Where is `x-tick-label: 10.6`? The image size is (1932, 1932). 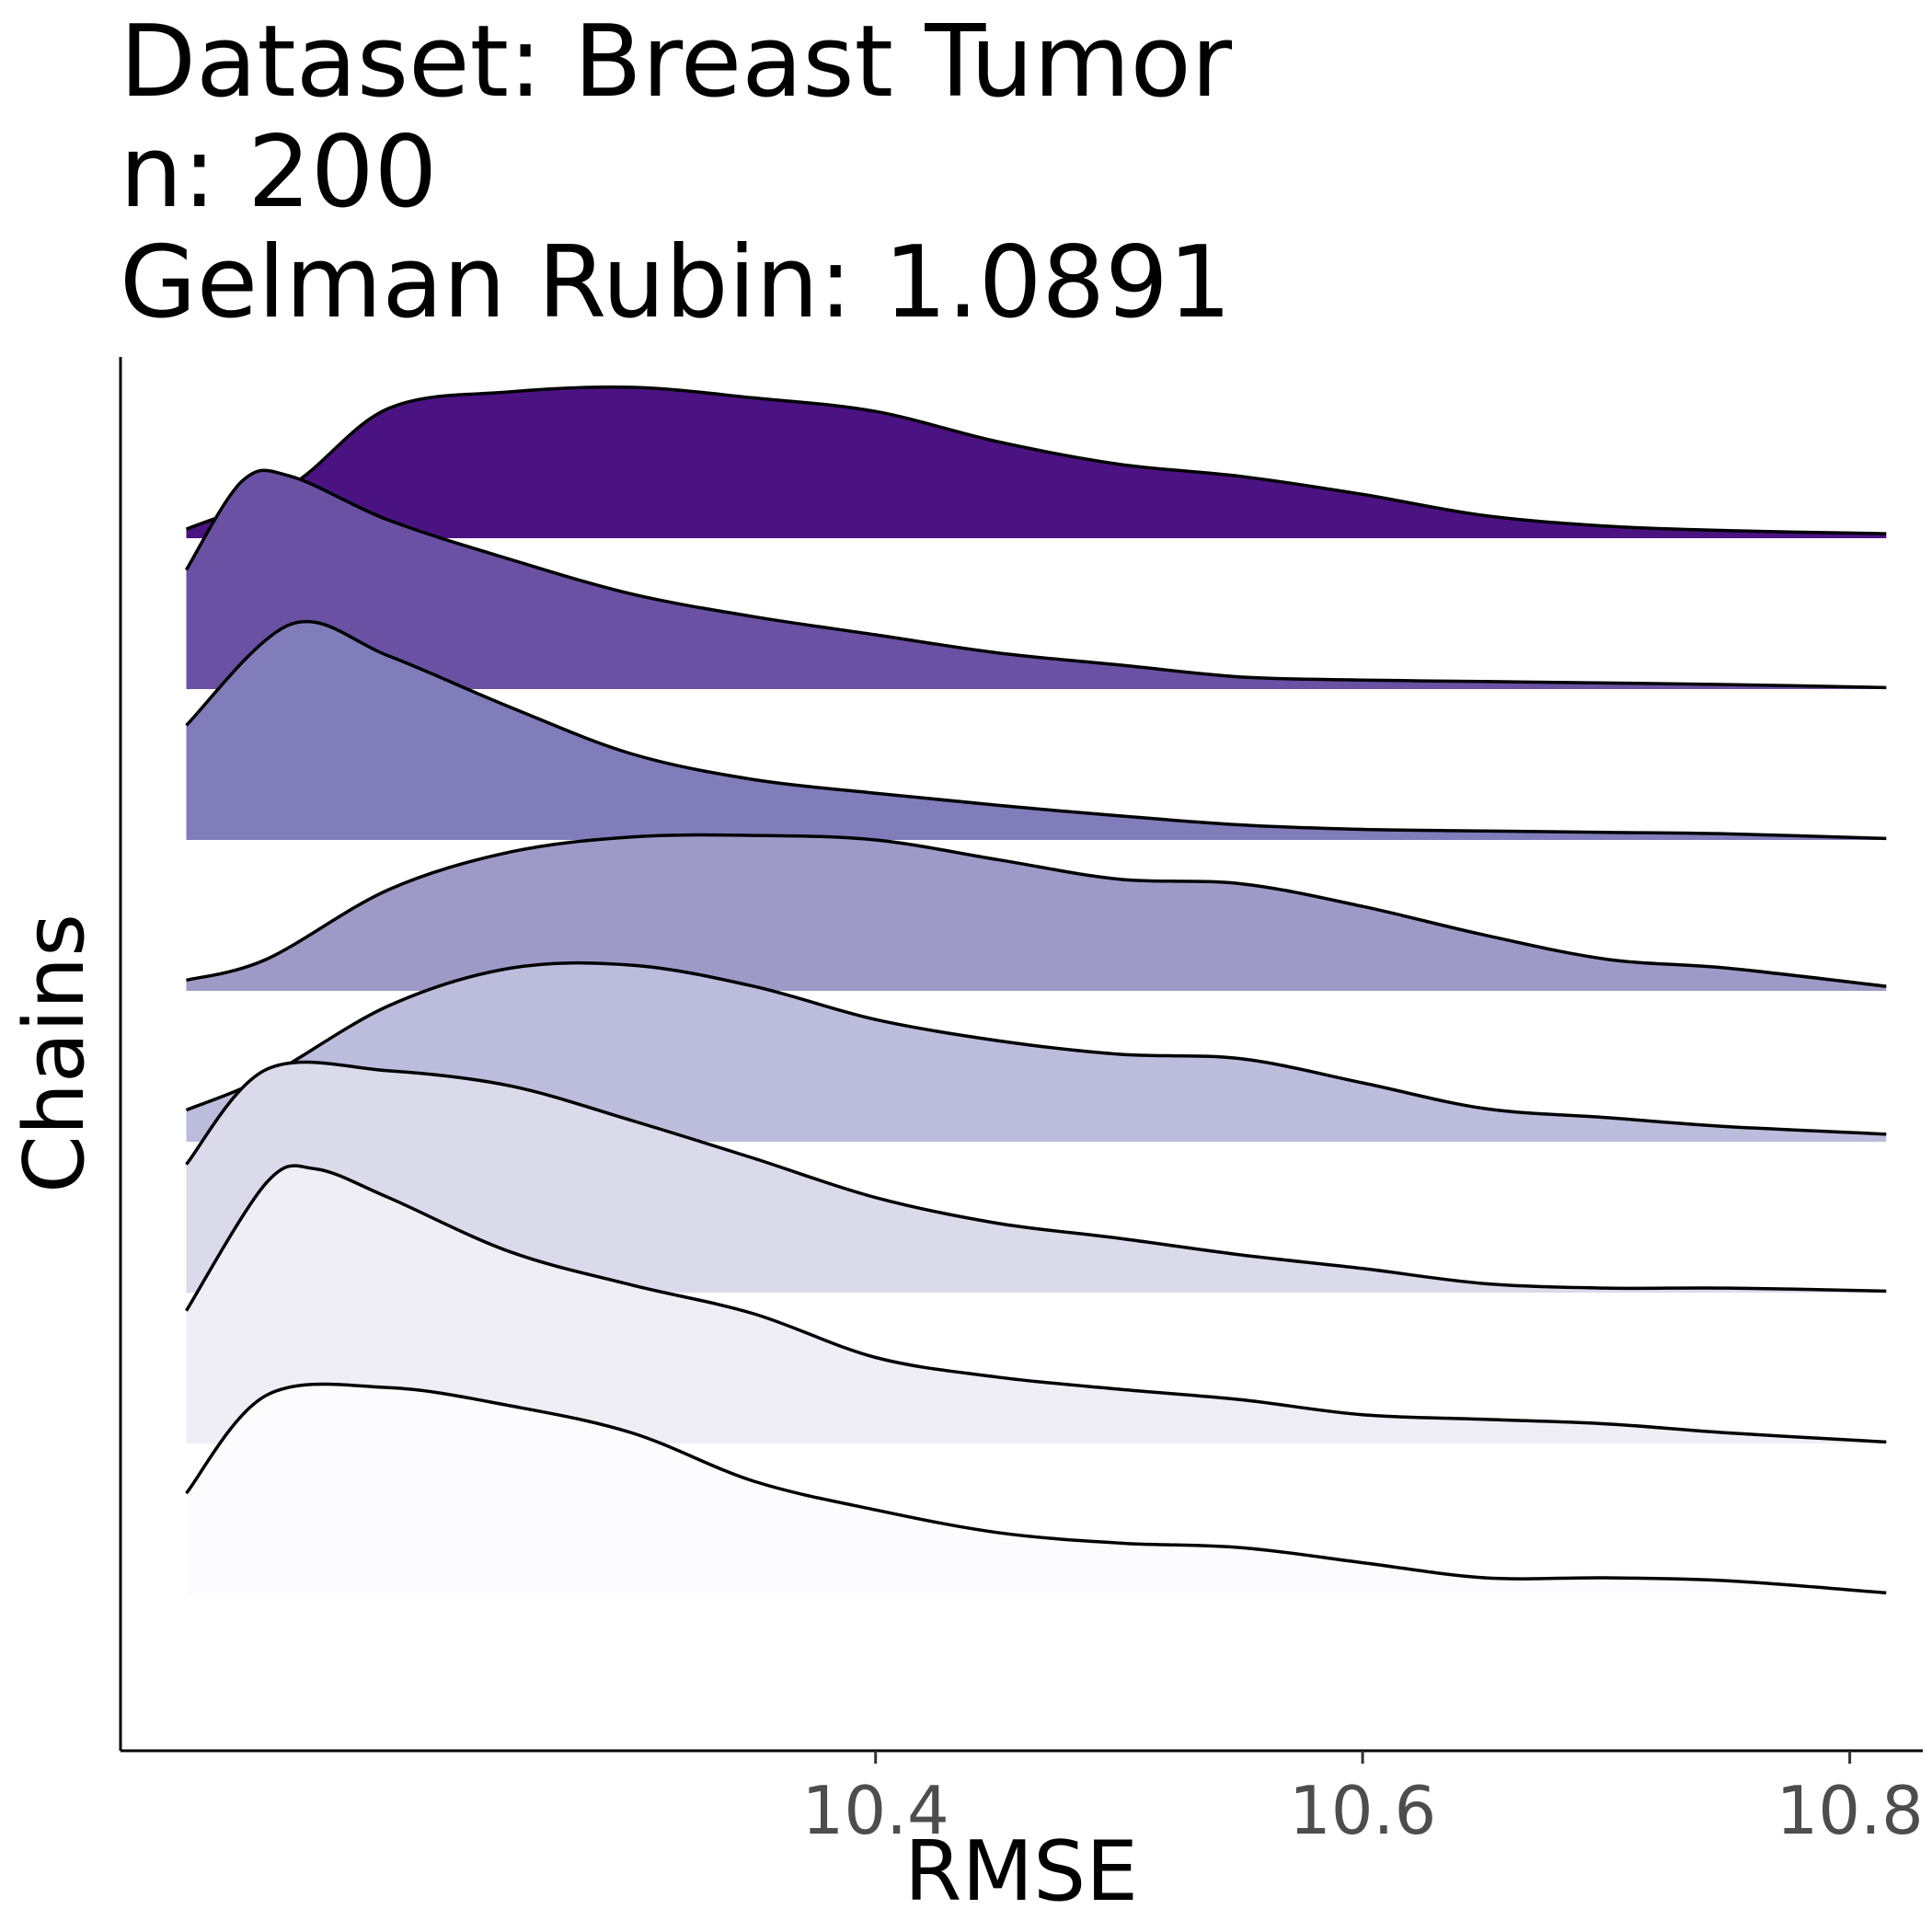
x-tick-label: 10.6 is located at coordinates (1362, 1810).